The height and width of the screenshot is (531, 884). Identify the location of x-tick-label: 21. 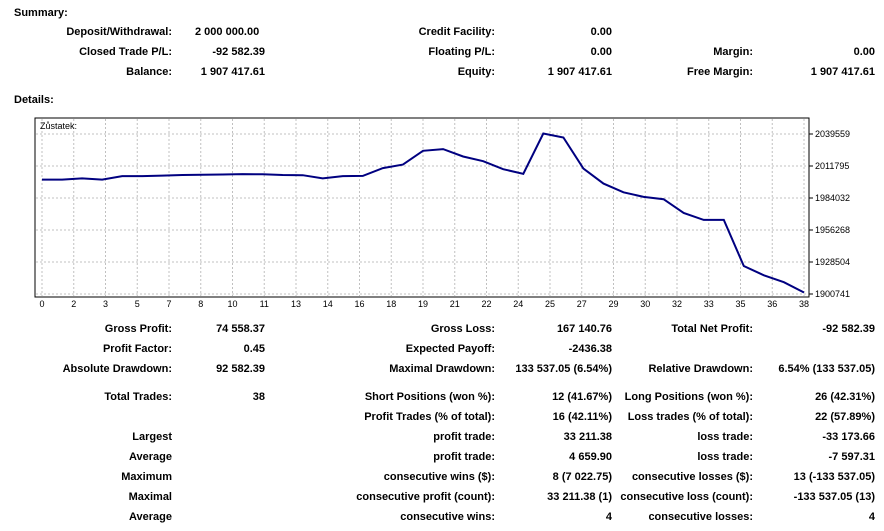
(455, 304).